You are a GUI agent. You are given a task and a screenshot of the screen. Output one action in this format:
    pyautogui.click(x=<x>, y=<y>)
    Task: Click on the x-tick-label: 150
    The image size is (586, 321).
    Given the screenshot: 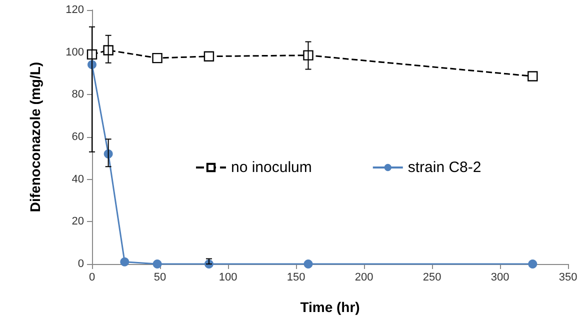 What is the action you would take?
    pyautogui.click(x=296, y=278)
    